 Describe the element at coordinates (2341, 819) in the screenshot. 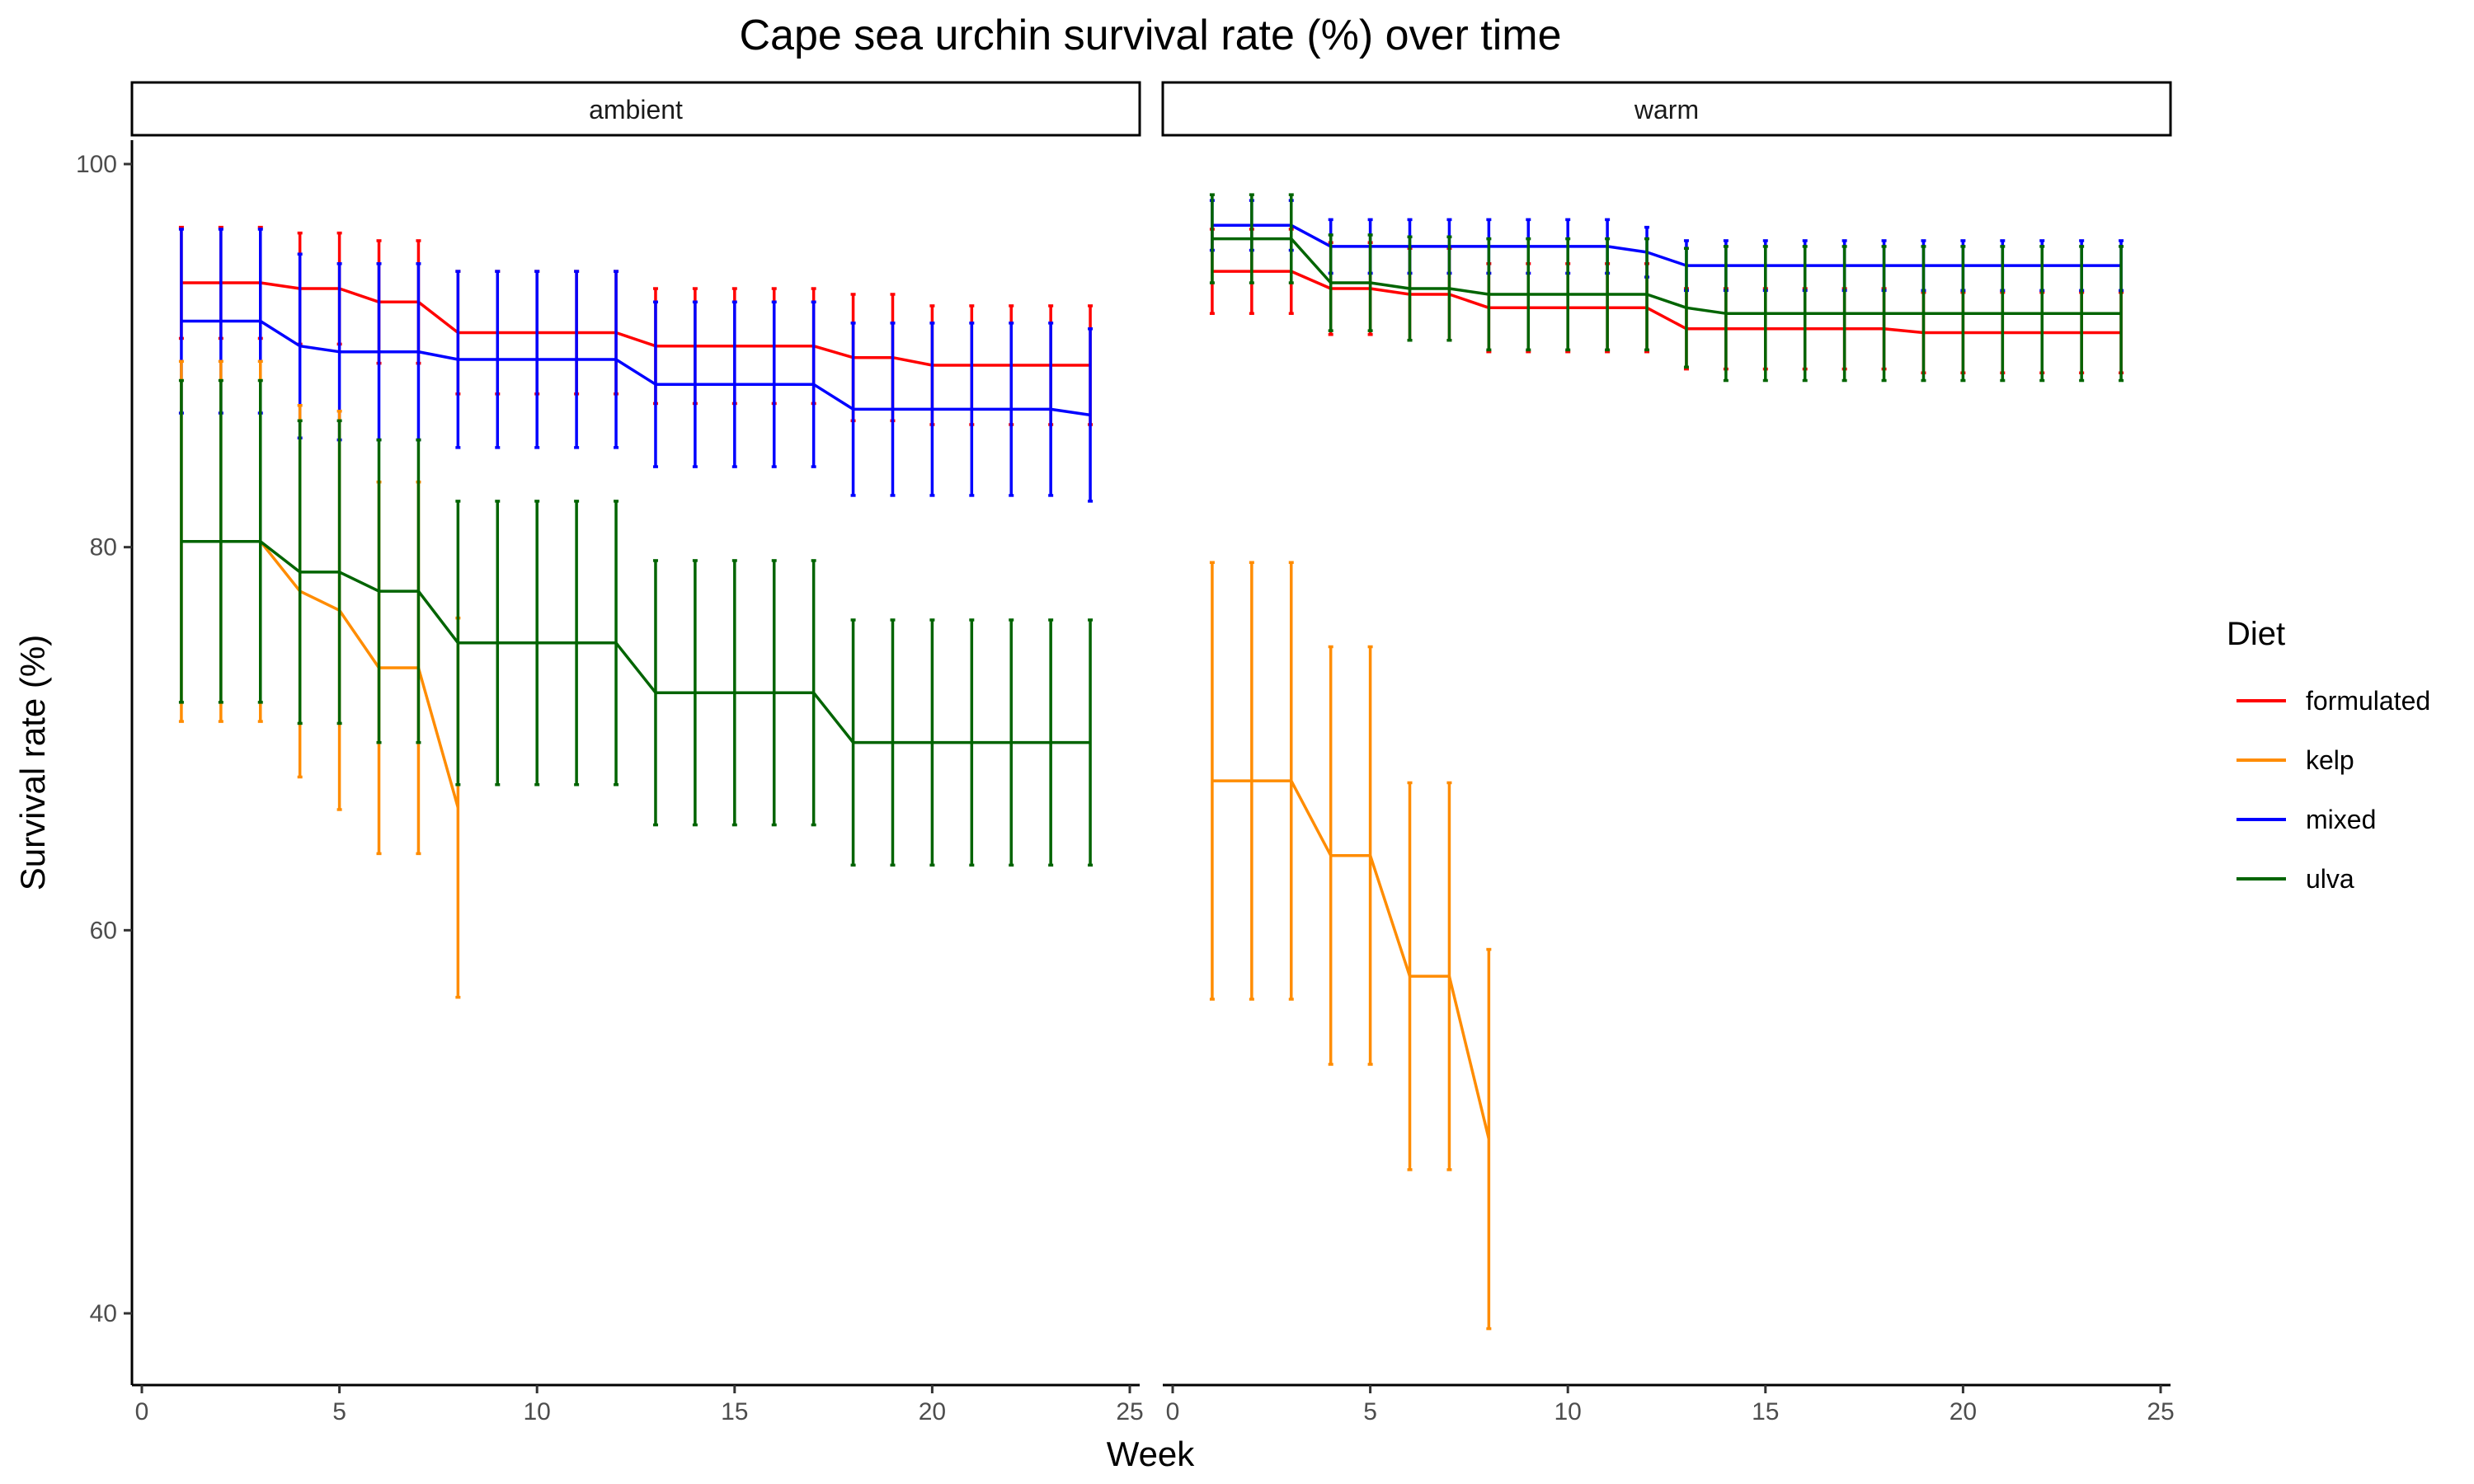

I see `legend-label-mixed: mixed` at that location.